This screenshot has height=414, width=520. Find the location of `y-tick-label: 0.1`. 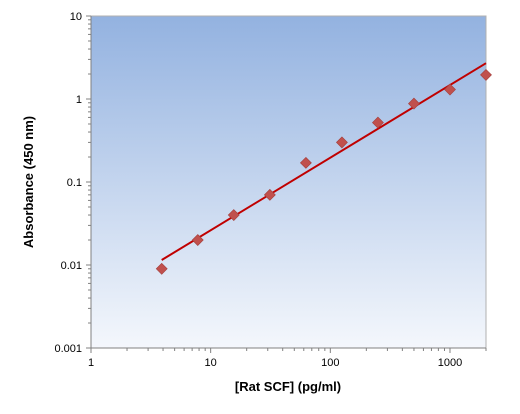

y-tick-label: 0.1 is located at coordinates (74, 183).